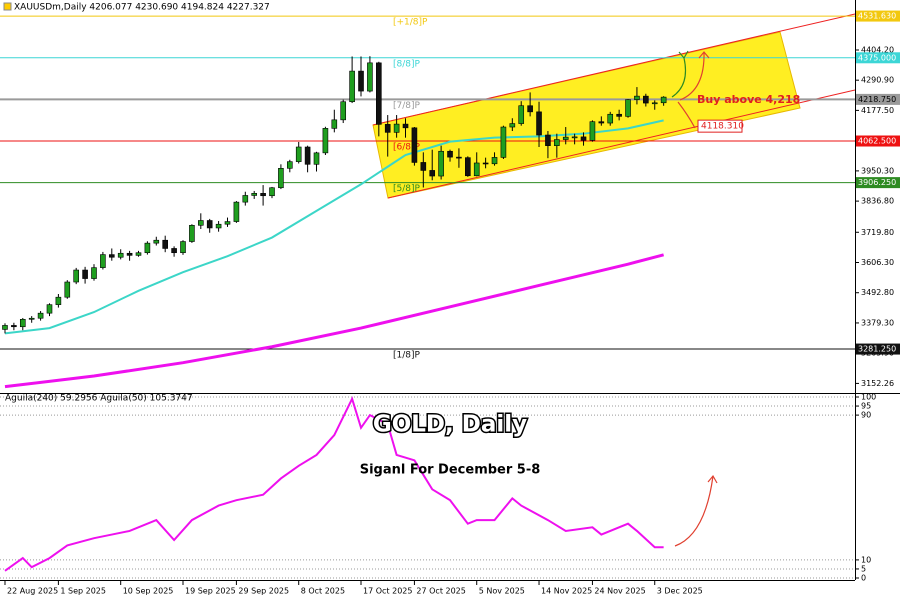 The height and width of the screenshot is (599, 900). What do you see at coordinates (440, 591) in the screenshot?
I see `x-tick-label: 27 Oct 2025` at bounding box center [440, 591].